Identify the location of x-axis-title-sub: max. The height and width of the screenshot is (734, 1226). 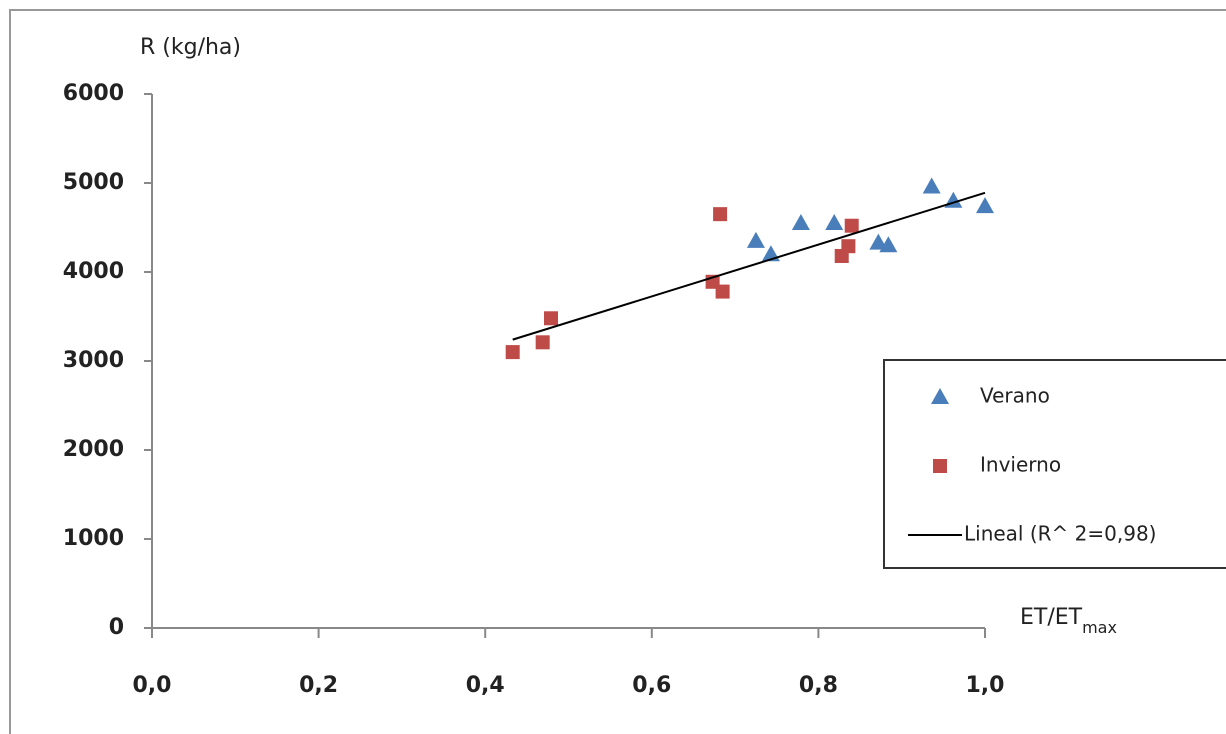
(1099, 627).